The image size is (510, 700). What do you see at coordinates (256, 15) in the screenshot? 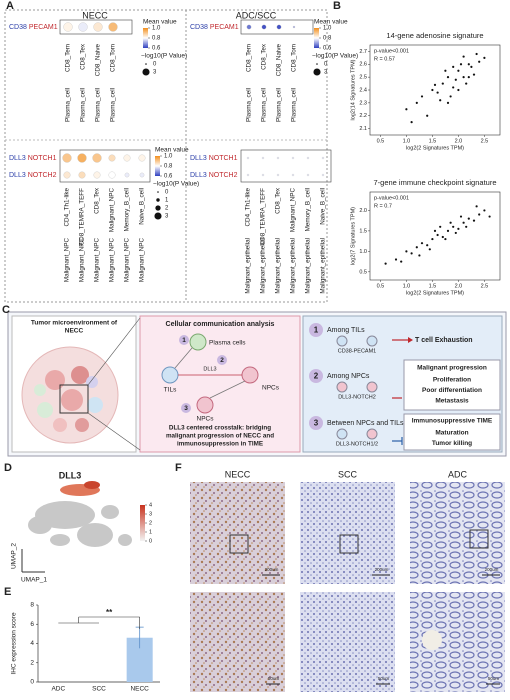
I see `plot-title: ADC/SCC` at bounding box center [256, 15].